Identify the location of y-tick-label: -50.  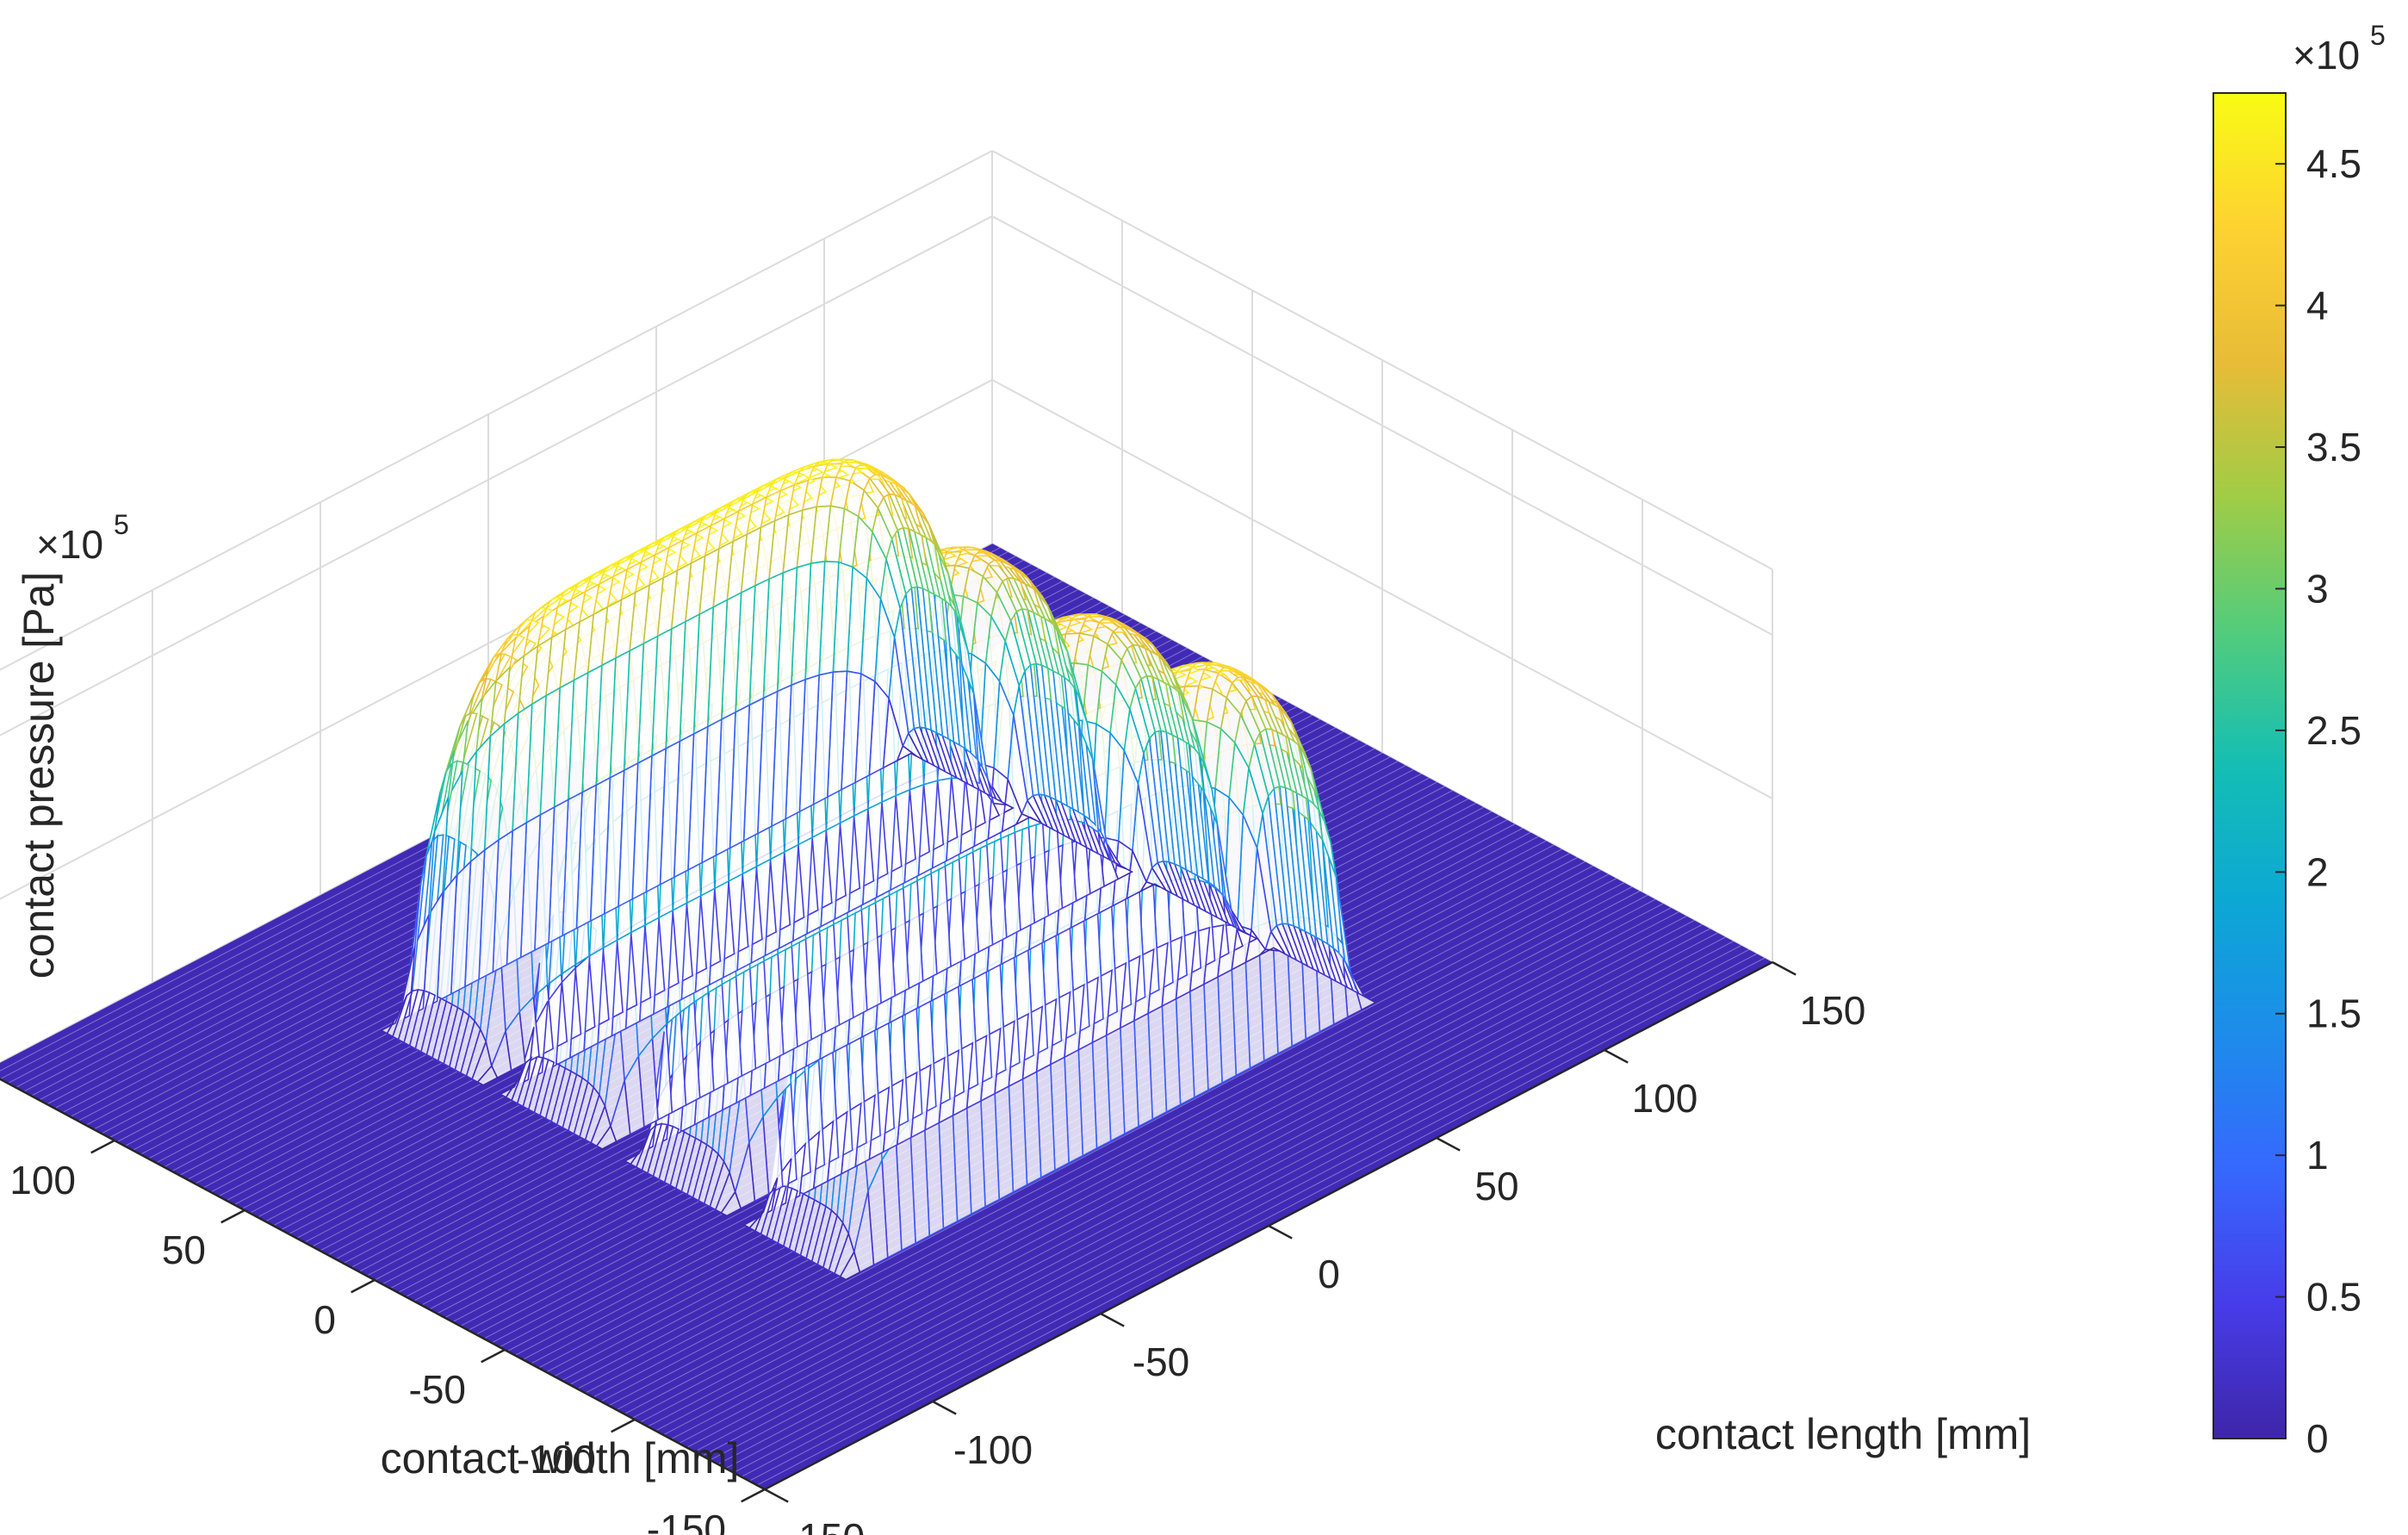
(437, 1389).